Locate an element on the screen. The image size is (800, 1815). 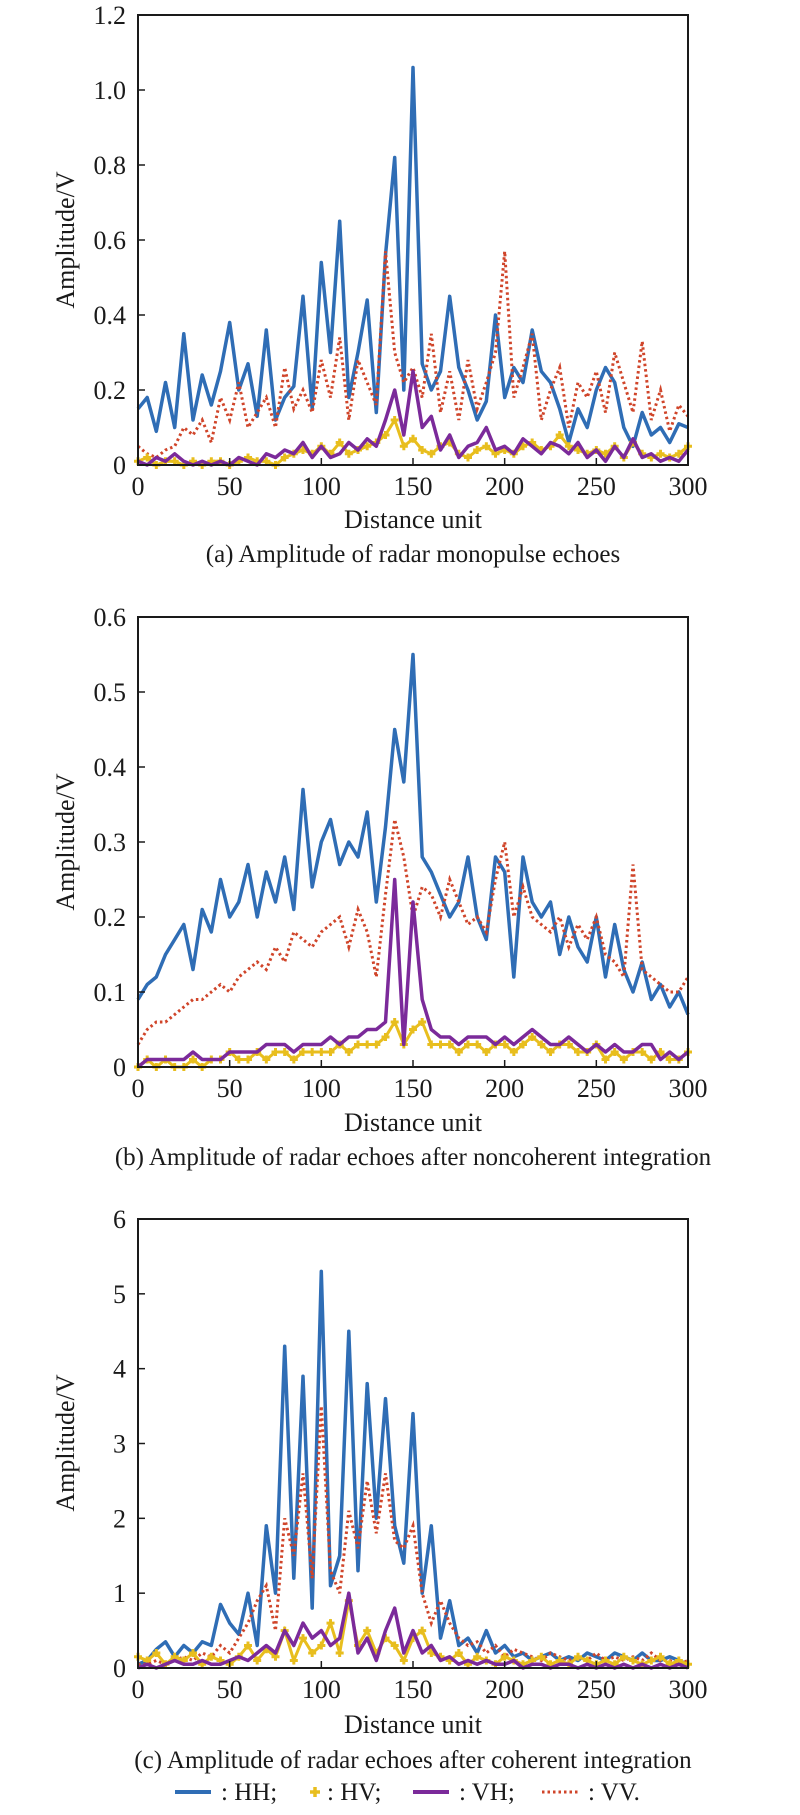
panel-a-caption: (a) Amplitude of radar monopulse echoes is located at coordinates (413, 554).